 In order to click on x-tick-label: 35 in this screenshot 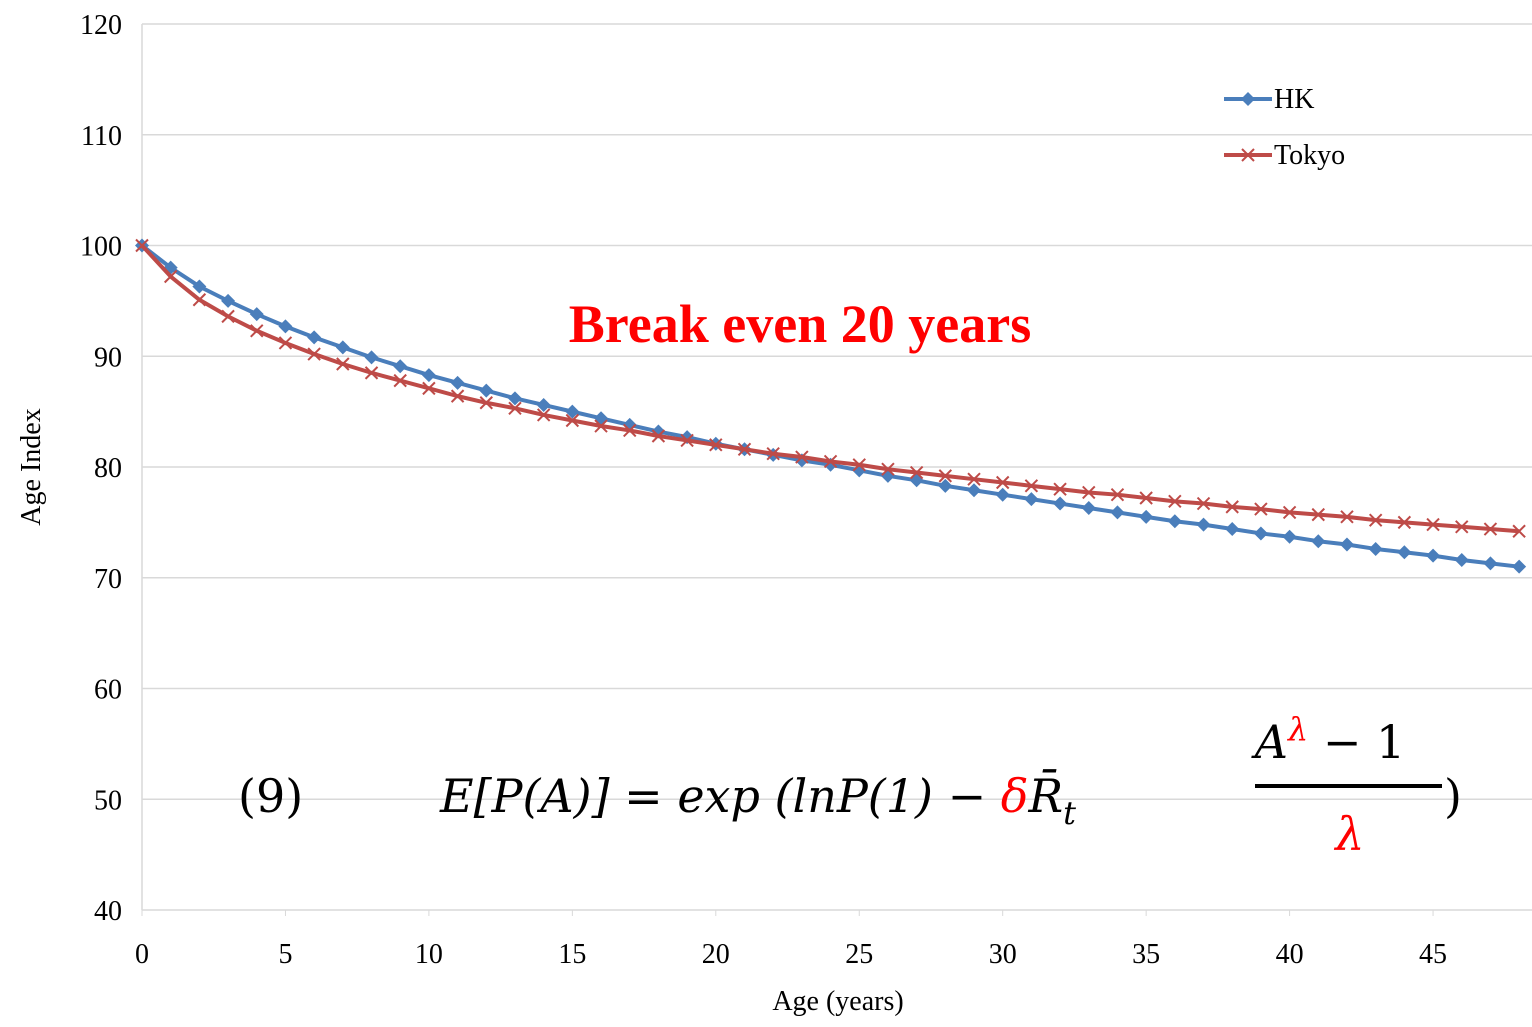, I will do `click(1146, 954)`.